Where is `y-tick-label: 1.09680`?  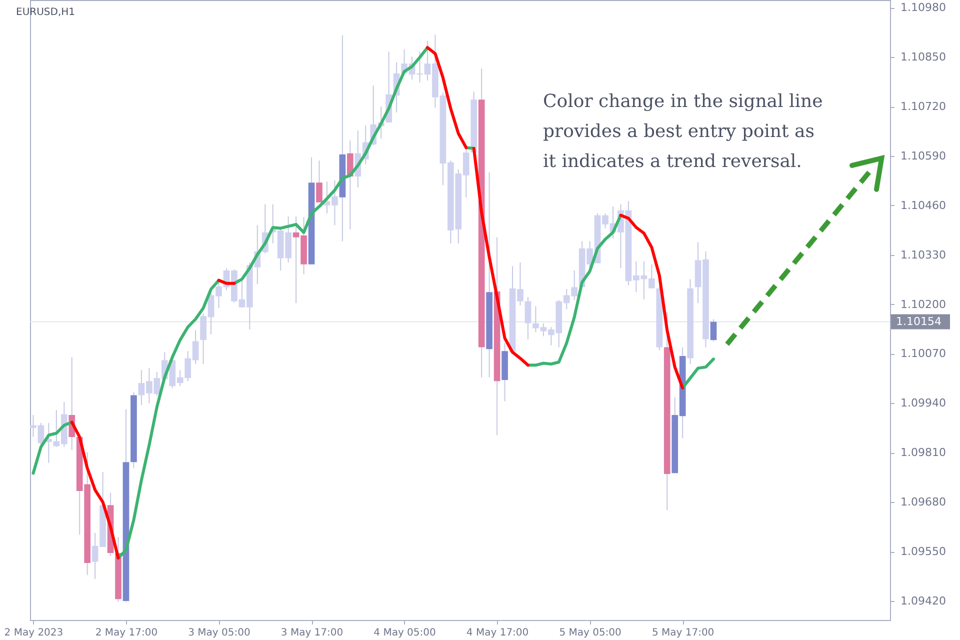 y-tick-label: 1.09680 is located at coordinates (923, 502).